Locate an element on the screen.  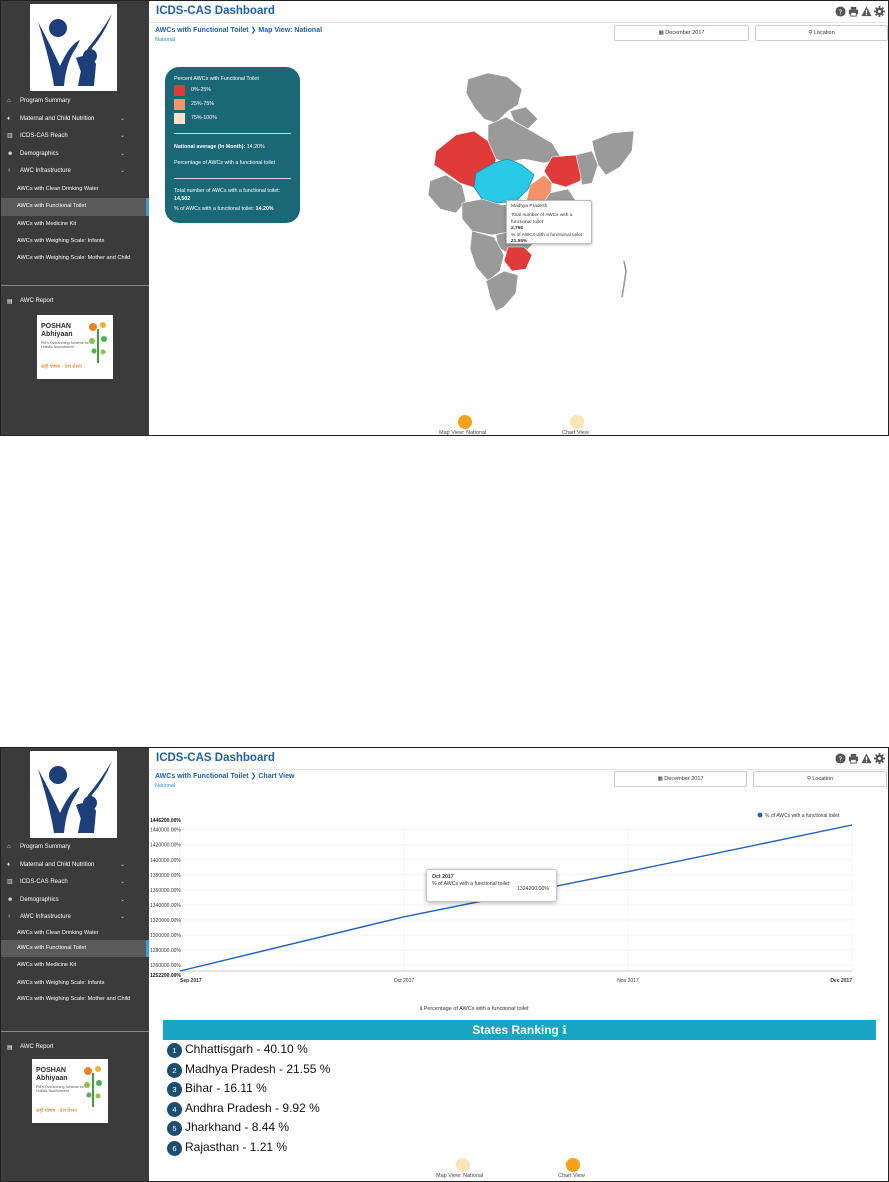
ranking-item: 6 Rajasthan - 1.21 % is located at coordinates (519, 1148).